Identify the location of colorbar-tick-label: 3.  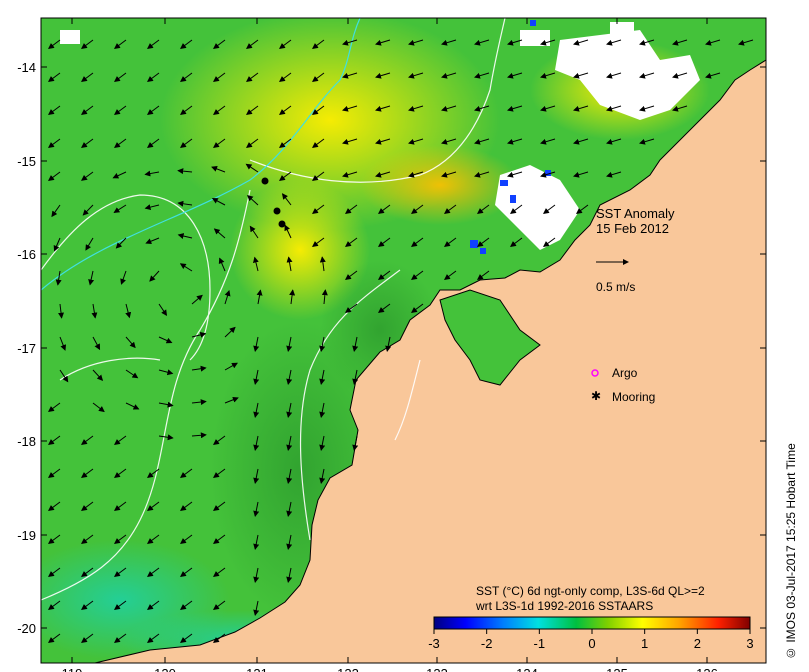
(749, 643).